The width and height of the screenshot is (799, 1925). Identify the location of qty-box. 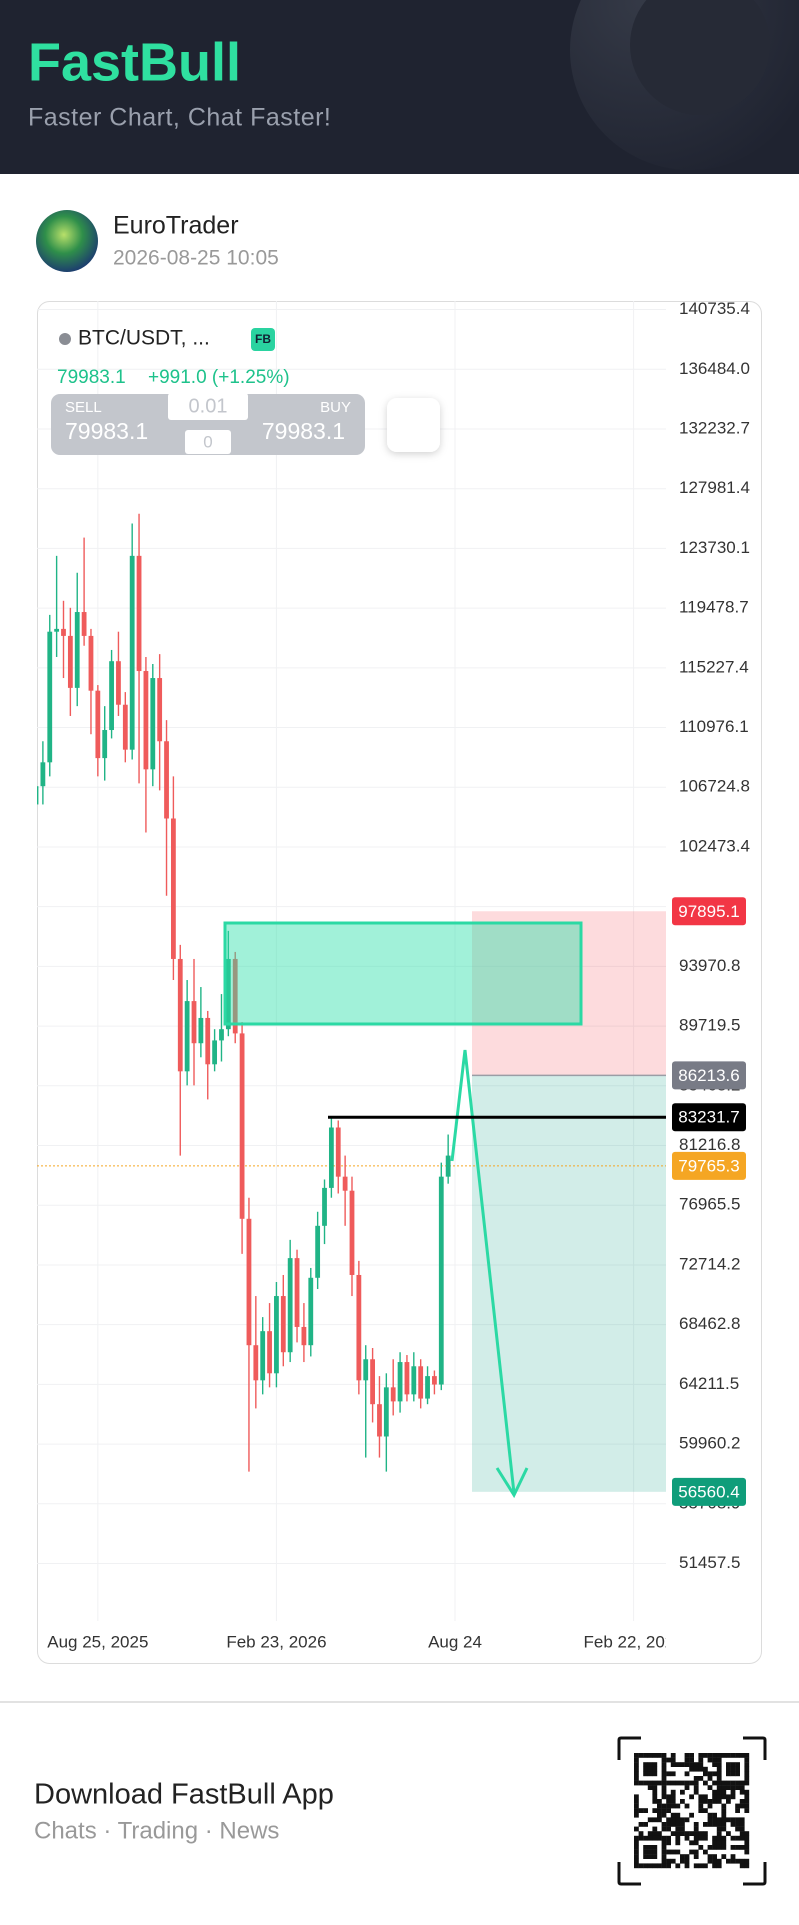
(208, 442).